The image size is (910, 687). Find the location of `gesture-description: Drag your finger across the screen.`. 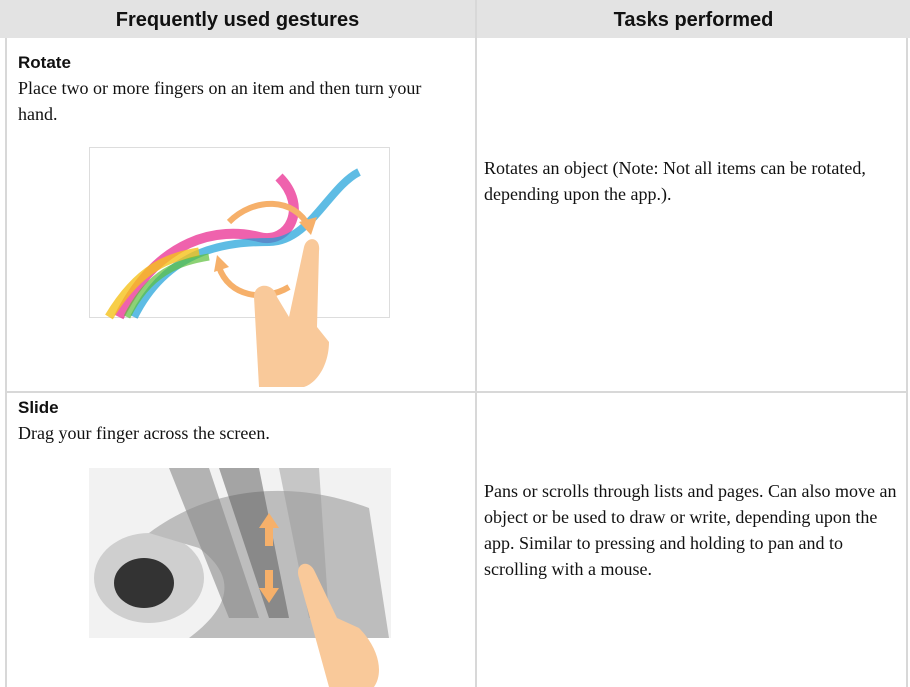

gesture-description: Drag your finger across the screen. is located at coordinates (144, 433).